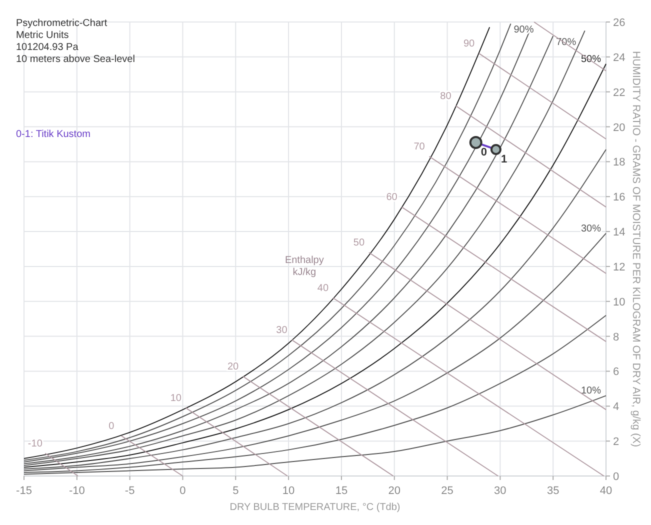 Image resolution: width=651 pixels, height=525 pixels. Describe the element at coordinates (469, 44) in the screenshot. I see `series-label: 90` at that location.